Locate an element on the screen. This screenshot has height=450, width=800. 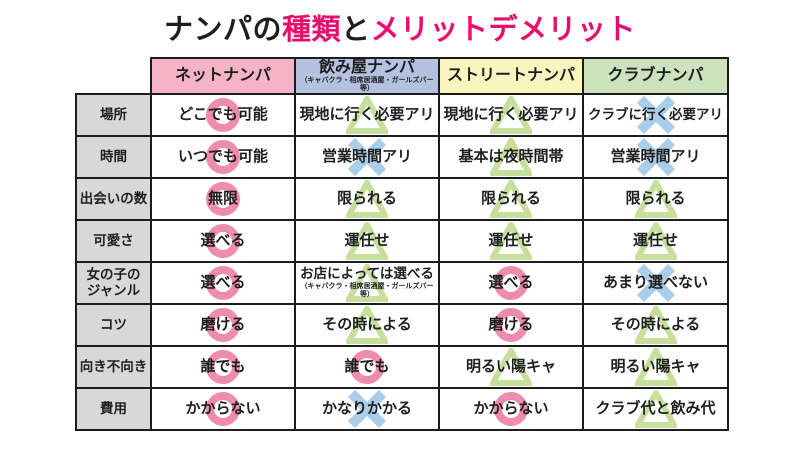
table-cell: いつでも可能 is located at coordinates (223, 157).